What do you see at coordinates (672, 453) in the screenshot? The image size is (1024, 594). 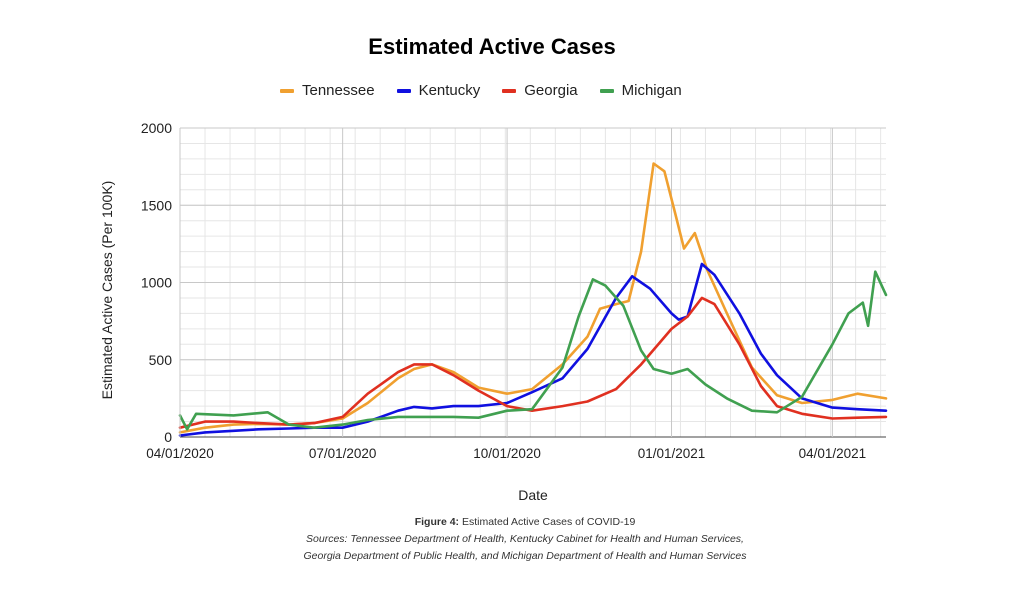 I see `x-tick-label: 01/01/2021` at bounding box center [672, 453].